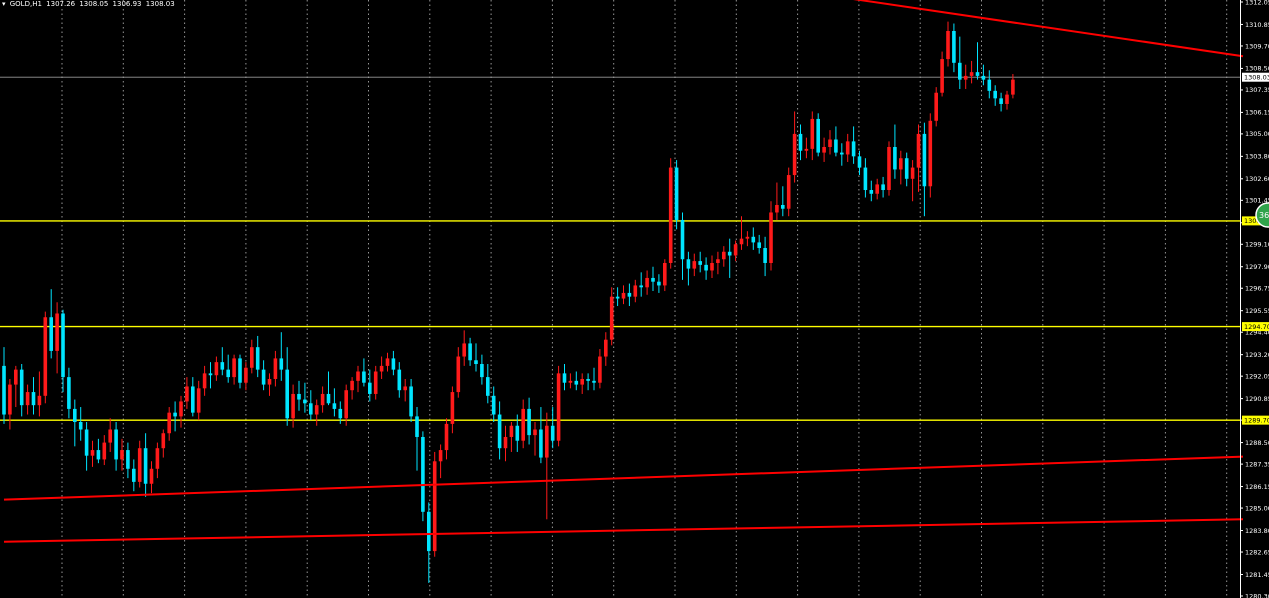 The height and width of the screenshot is (598, 1269). What do you see at coordinates (1257, 113) in the screenshot?
I see `axis-tick-label: 1306.15` at bounding box center [1257, 113].